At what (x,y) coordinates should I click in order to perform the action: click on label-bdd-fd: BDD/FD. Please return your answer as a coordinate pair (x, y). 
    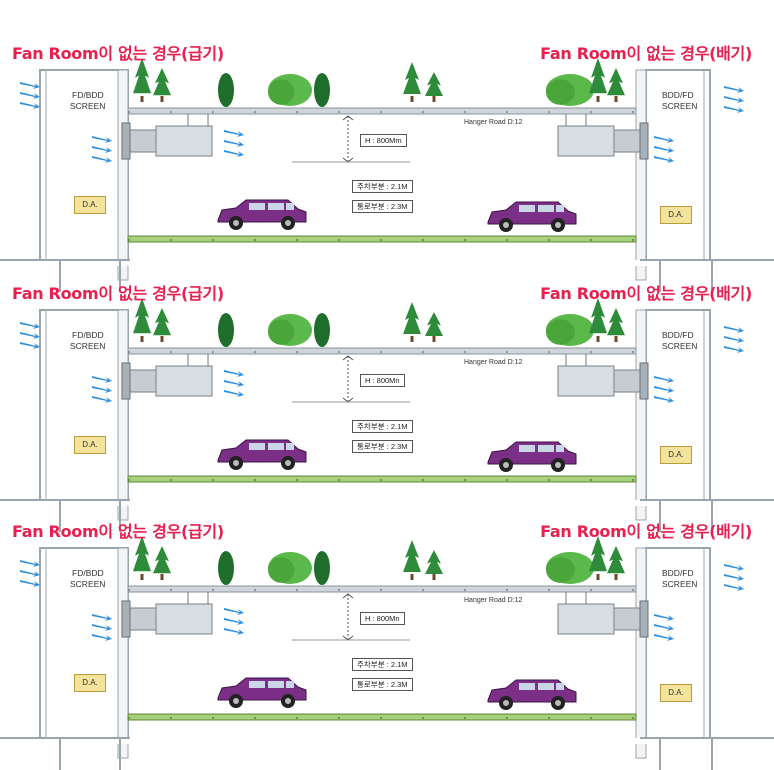
    Looking at the image, I should click on (678, 573).